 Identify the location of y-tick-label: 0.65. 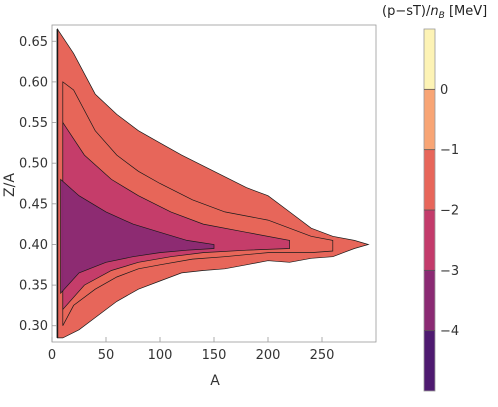
(33, 42).